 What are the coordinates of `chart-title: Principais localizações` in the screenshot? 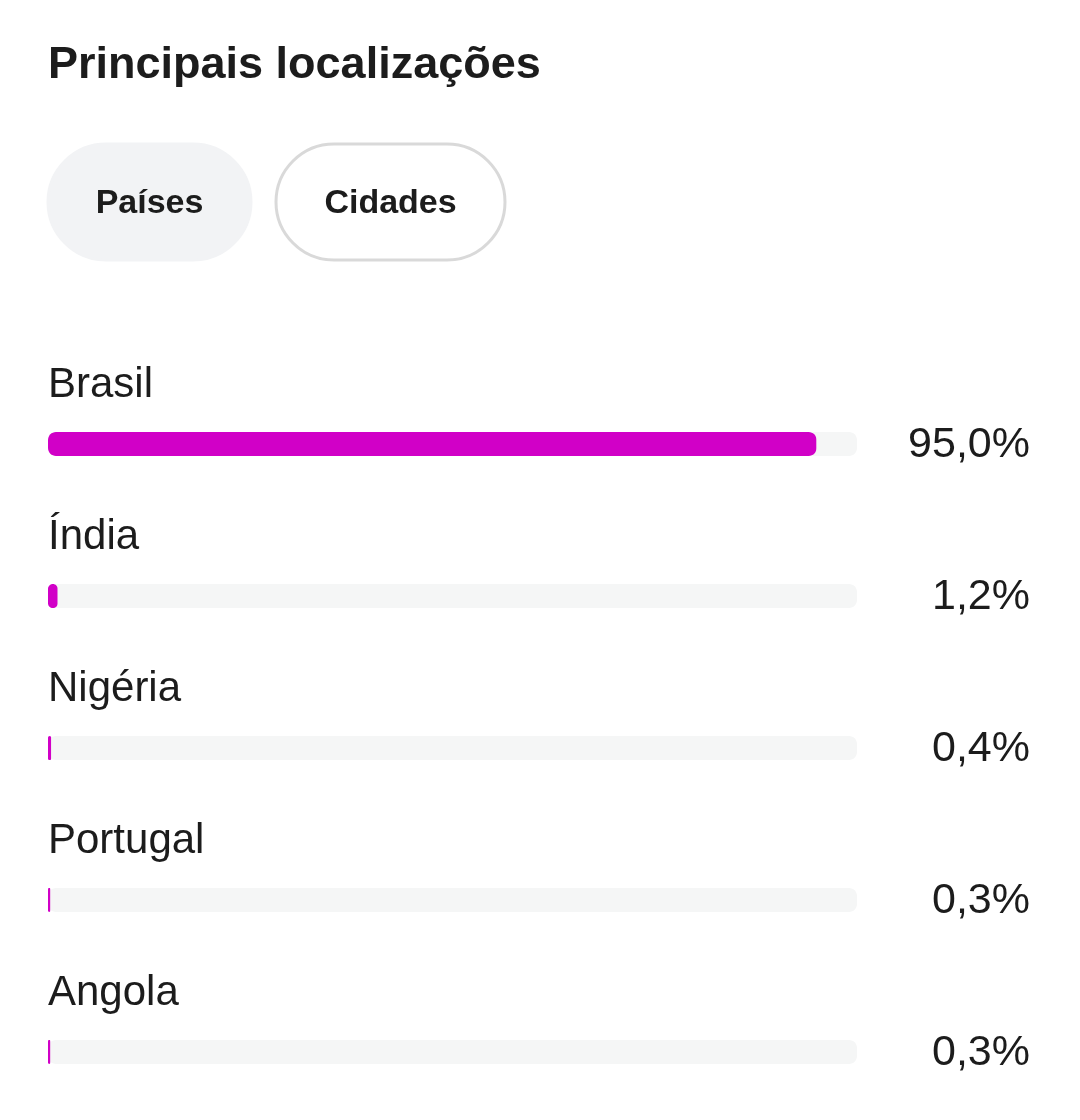 It's located at (294, 62).